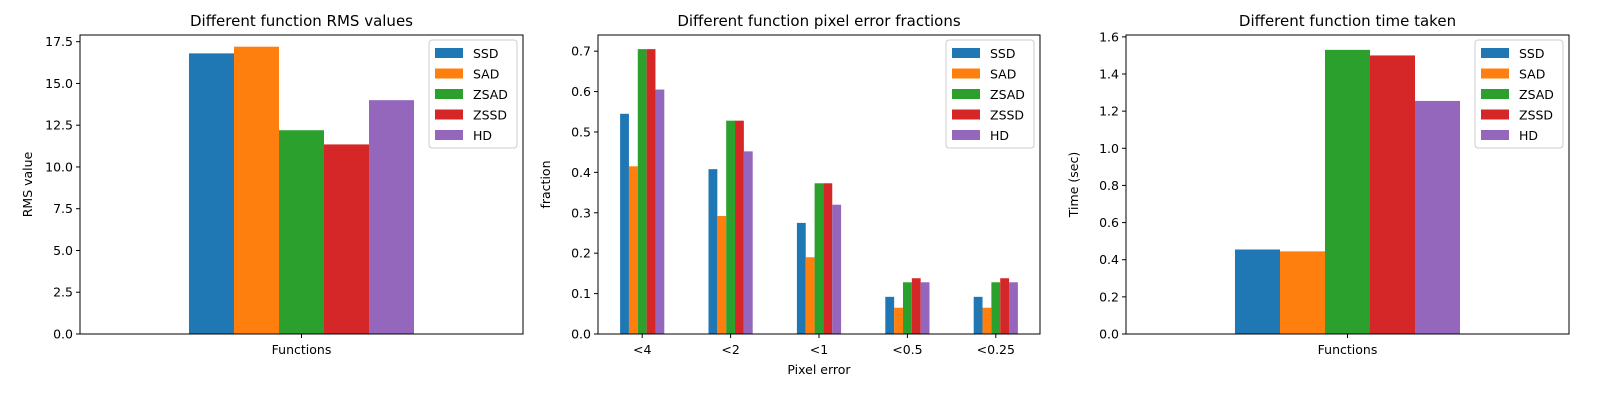  I want to click on y-tick-label: 0.4, so click(1109, 259).